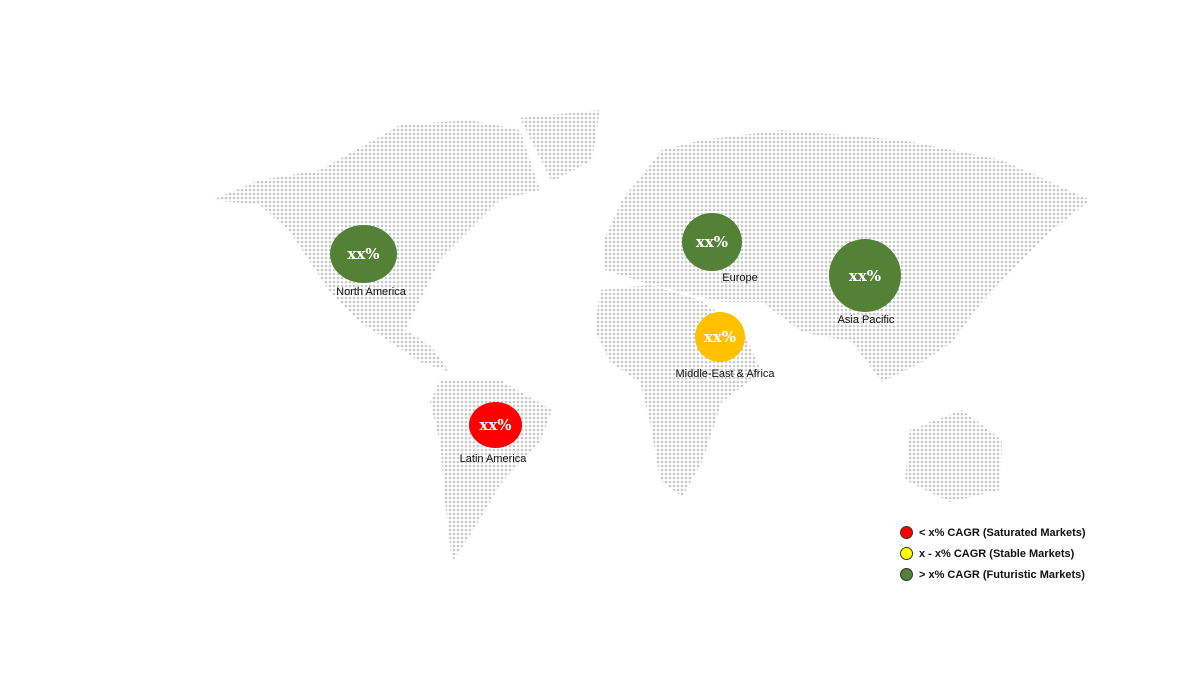 This screenshot has height=675, width=1200. Describe the element at coordinates (866, 320) in the screenshot. I see `region-label-asia-pacific: Asia Pacific` at that location.